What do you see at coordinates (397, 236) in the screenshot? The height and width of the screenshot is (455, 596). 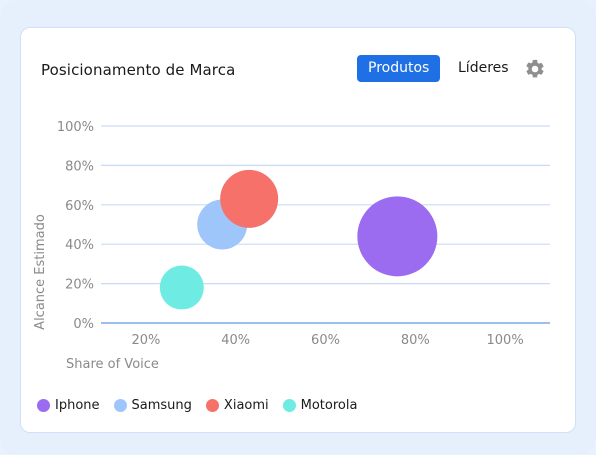 I see `bubble-iphone` at bounding box center [397, 236].